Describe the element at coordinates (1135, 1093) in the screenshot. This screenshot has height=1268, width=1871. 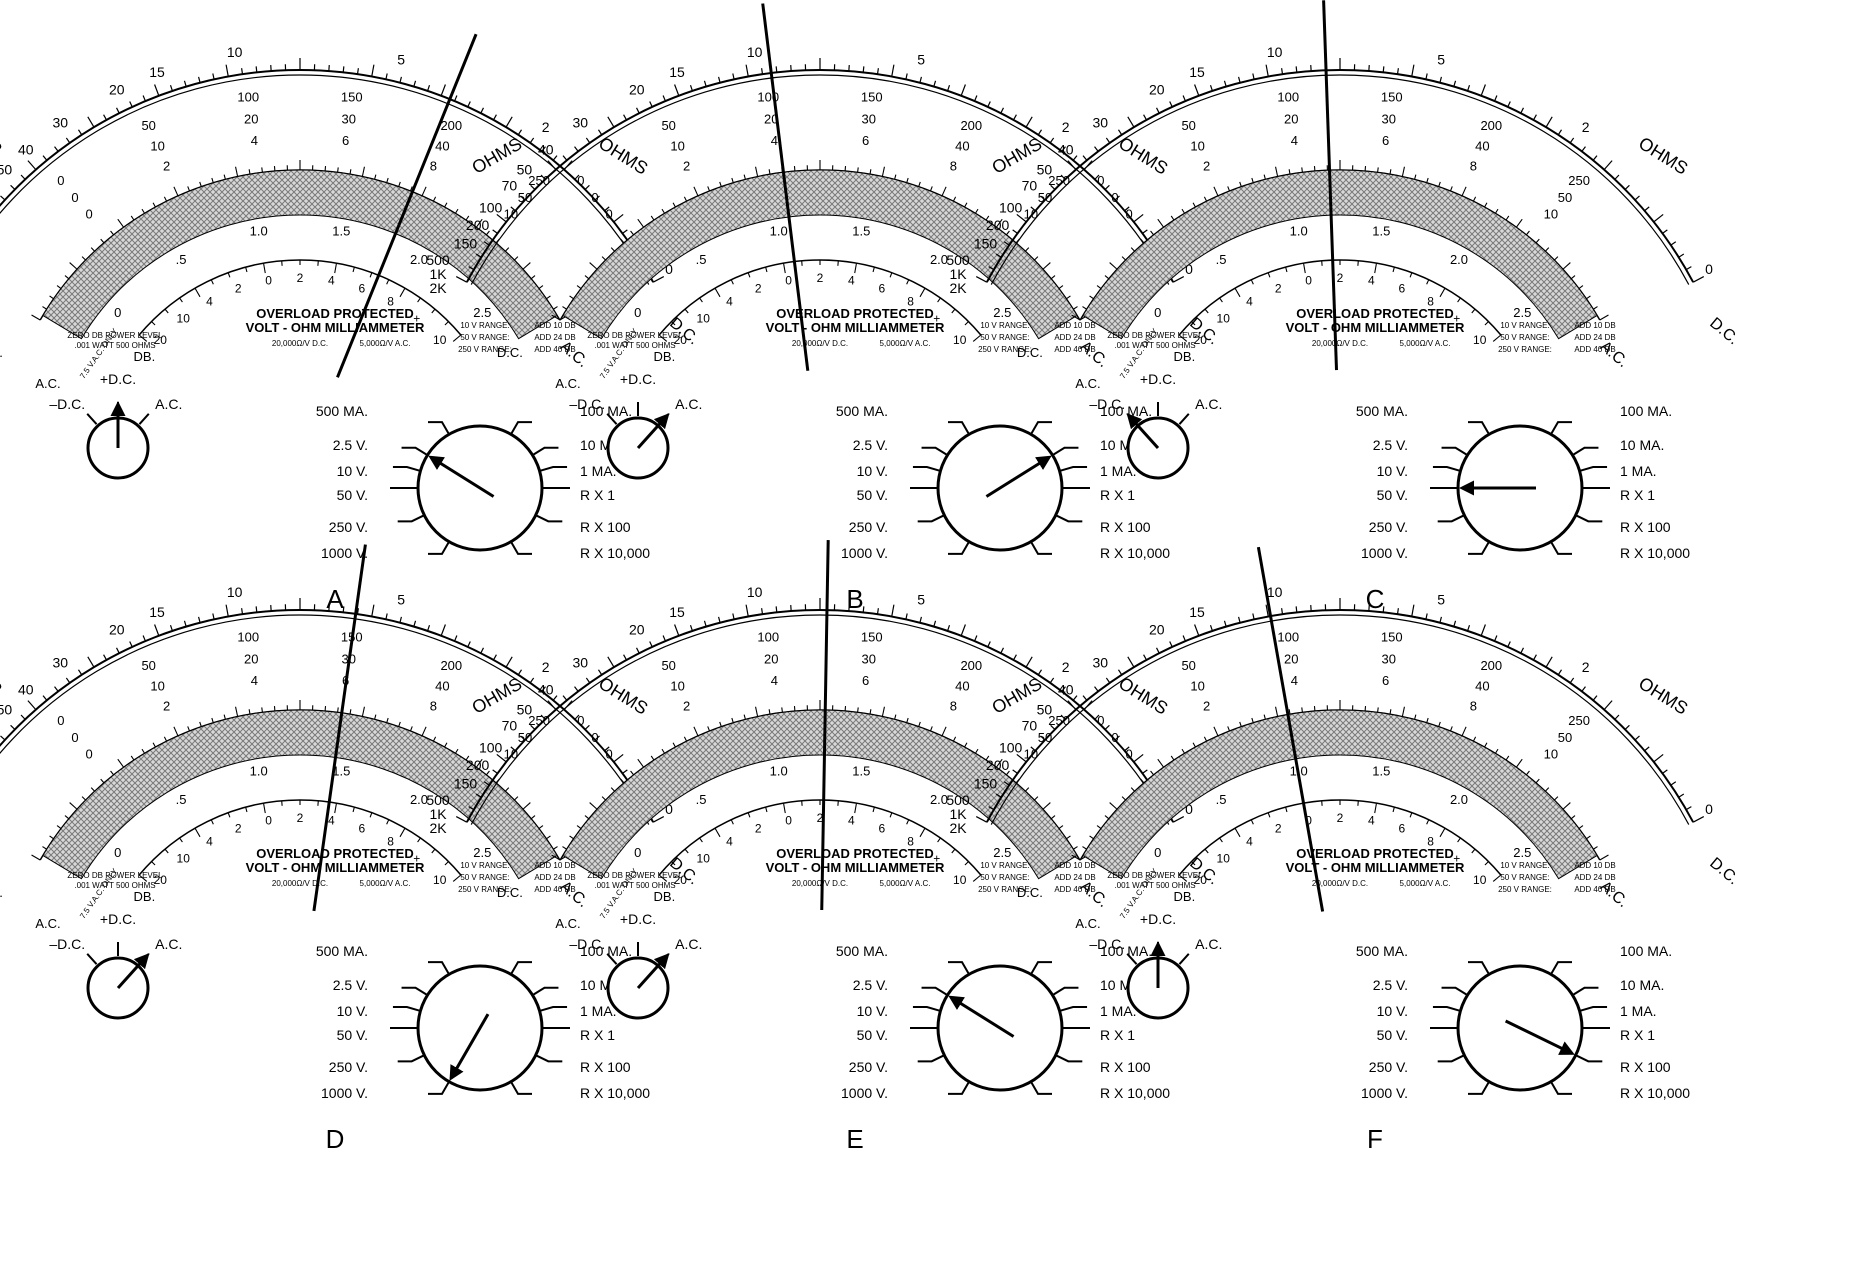
I see `range-label-right: R X 10,000` at that location.